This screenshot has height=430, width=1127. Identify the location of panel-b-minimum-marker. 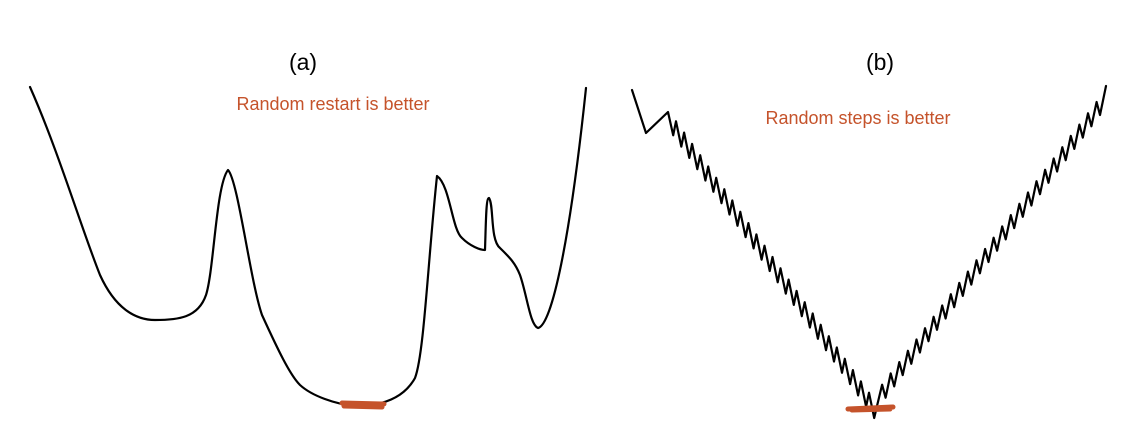
(870, 408).